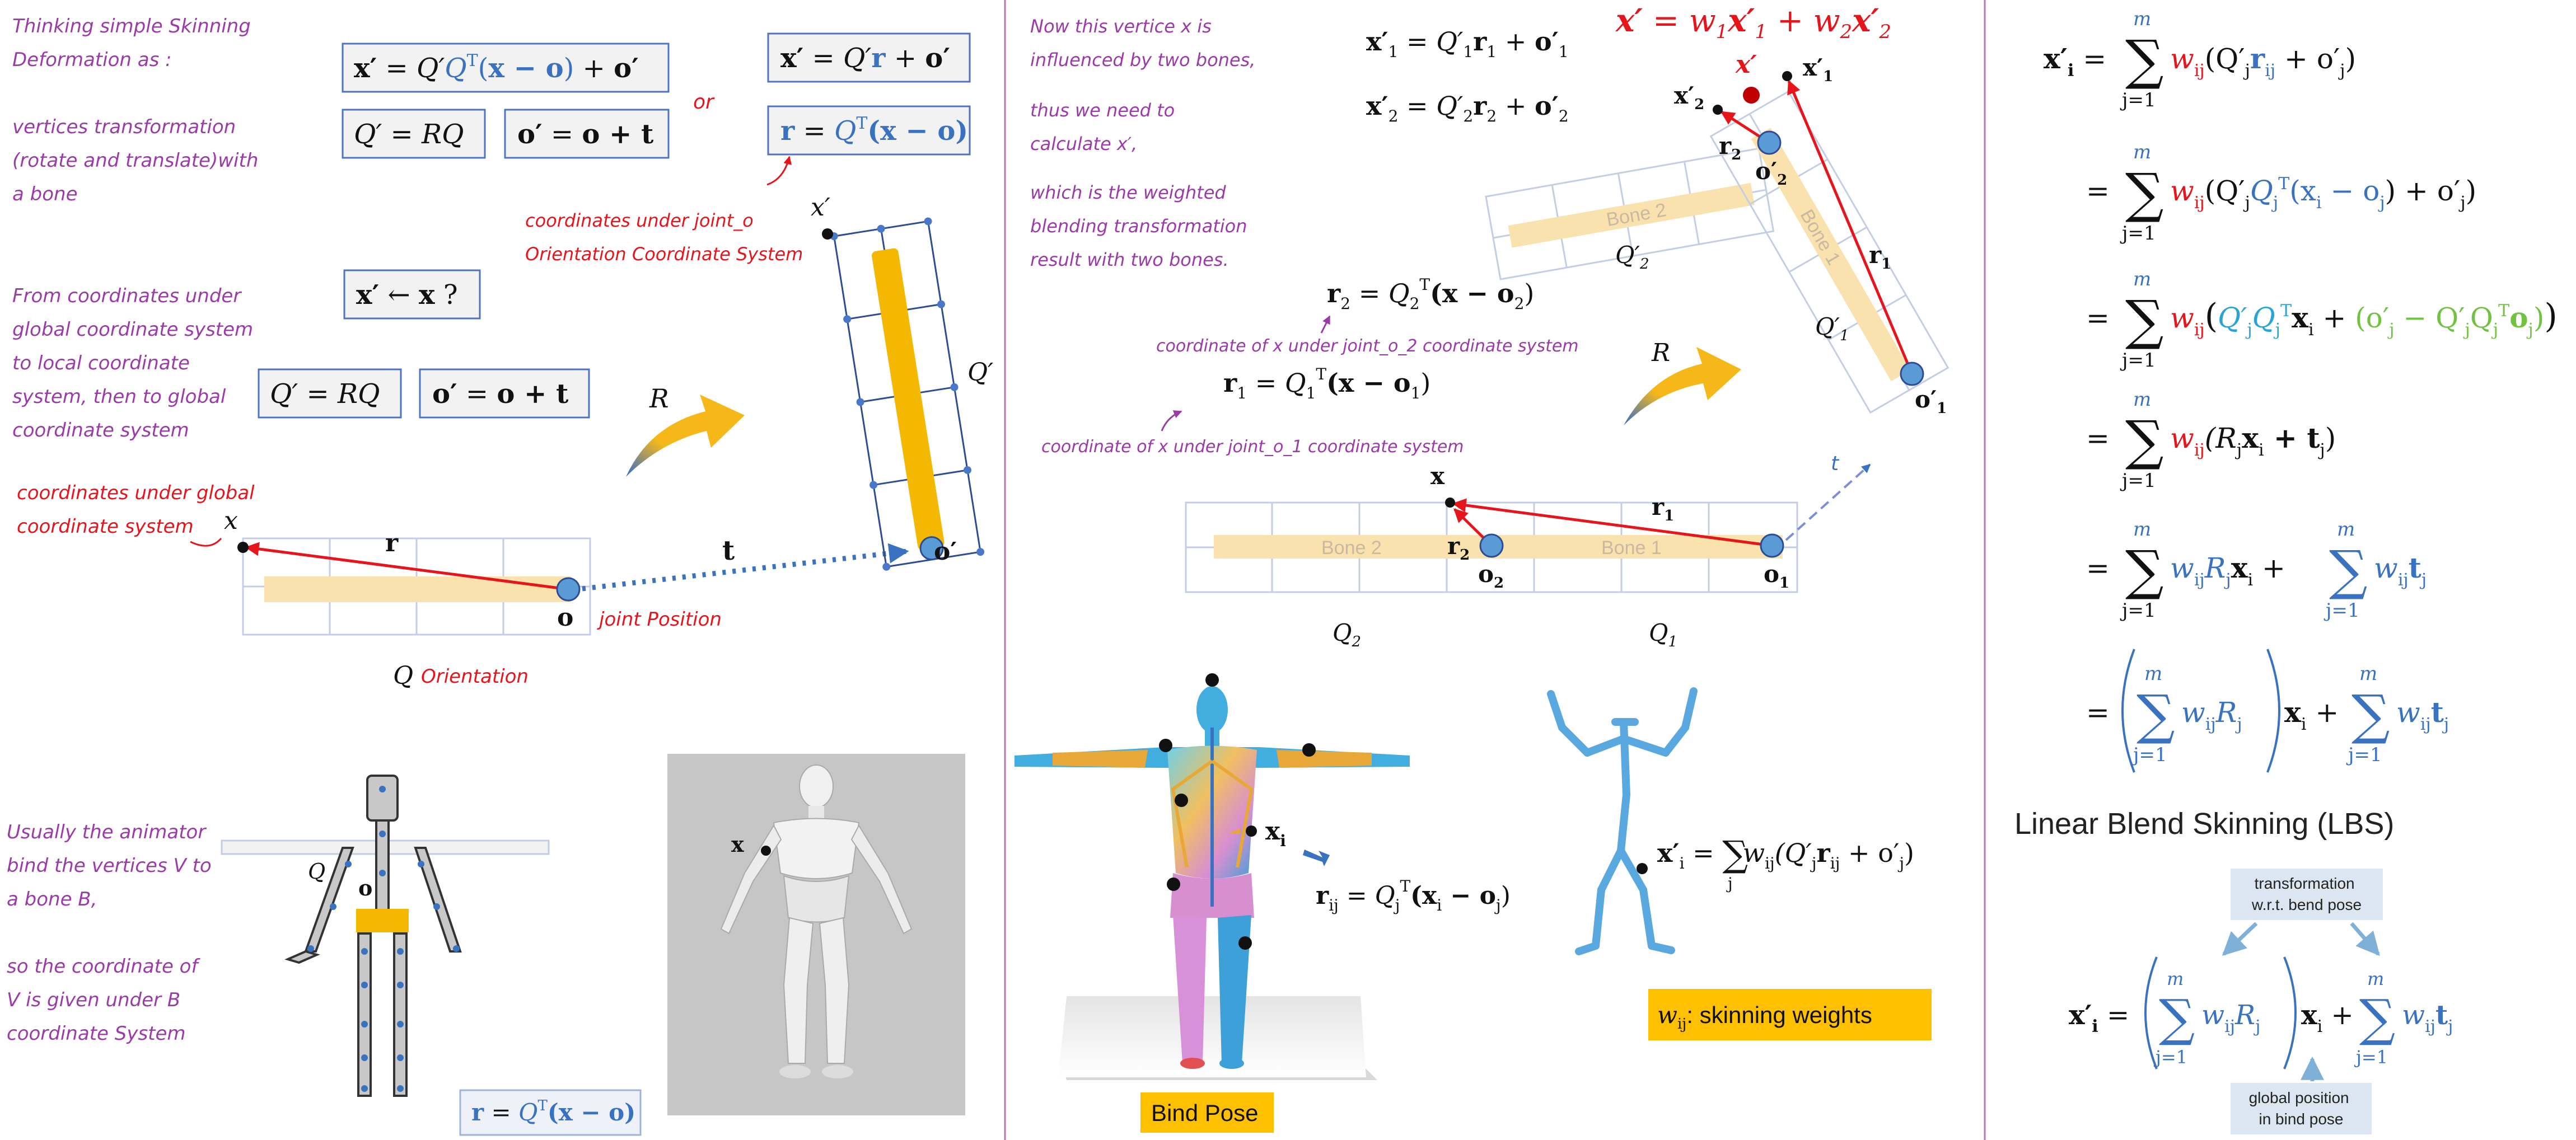 The height and width of the screenshot is (1140, 2576). What do you see at coordinates (1352, 548) in the screenshot?
I see `svg-text: Bone 2` at bounding box center [1352, 548].